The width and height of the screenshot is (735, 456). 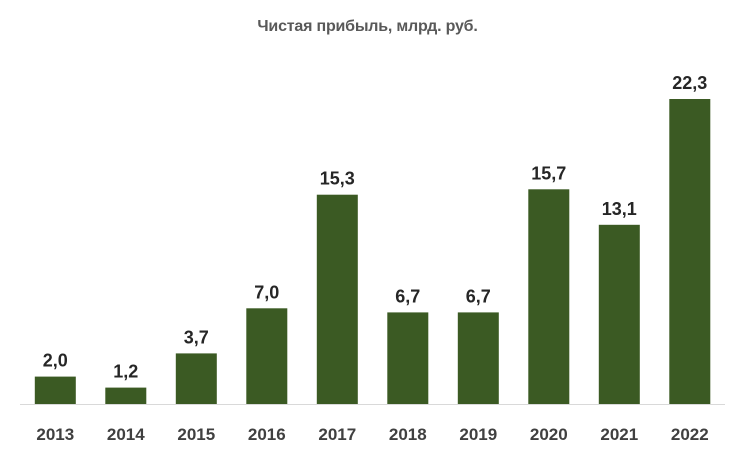 What do you see at coordinates (548, 173) in the screenshot?
I see `value-label-2020: 15,7` at bounding box center [548, 173].